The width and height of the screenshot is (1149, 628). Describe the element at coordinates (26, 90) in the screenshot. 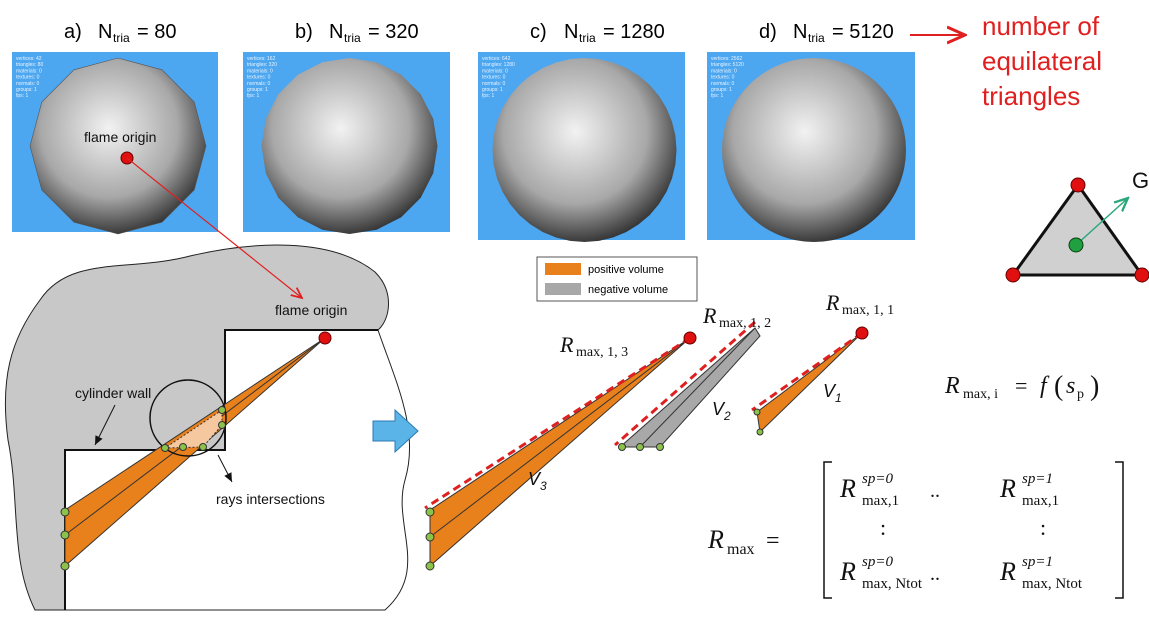

I see `render-stat: groups: 1` at that location.